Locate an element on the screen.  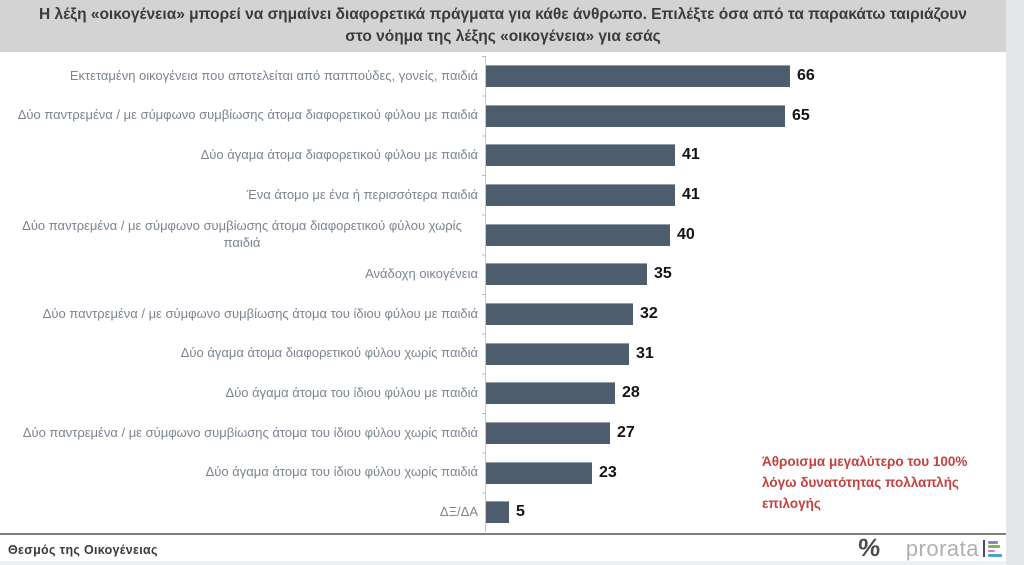
bar-row: Ένα άτομο με ένα ή περισσότερα παιδιά 41 is located at coordinates (503, 195).